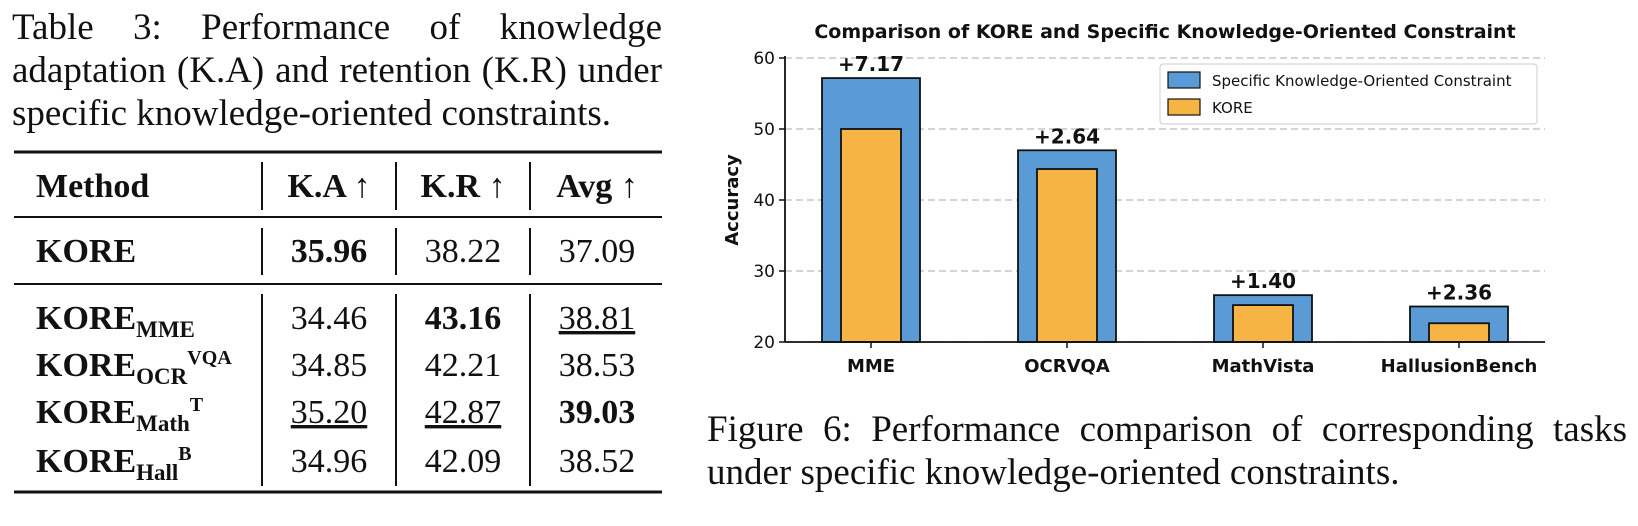 Image resolution: width=1638 pixels, height=526 pixels. Describe the element at coordinates (329, 412) in the screenshot. I see `table-cell: 35.20` at that location.